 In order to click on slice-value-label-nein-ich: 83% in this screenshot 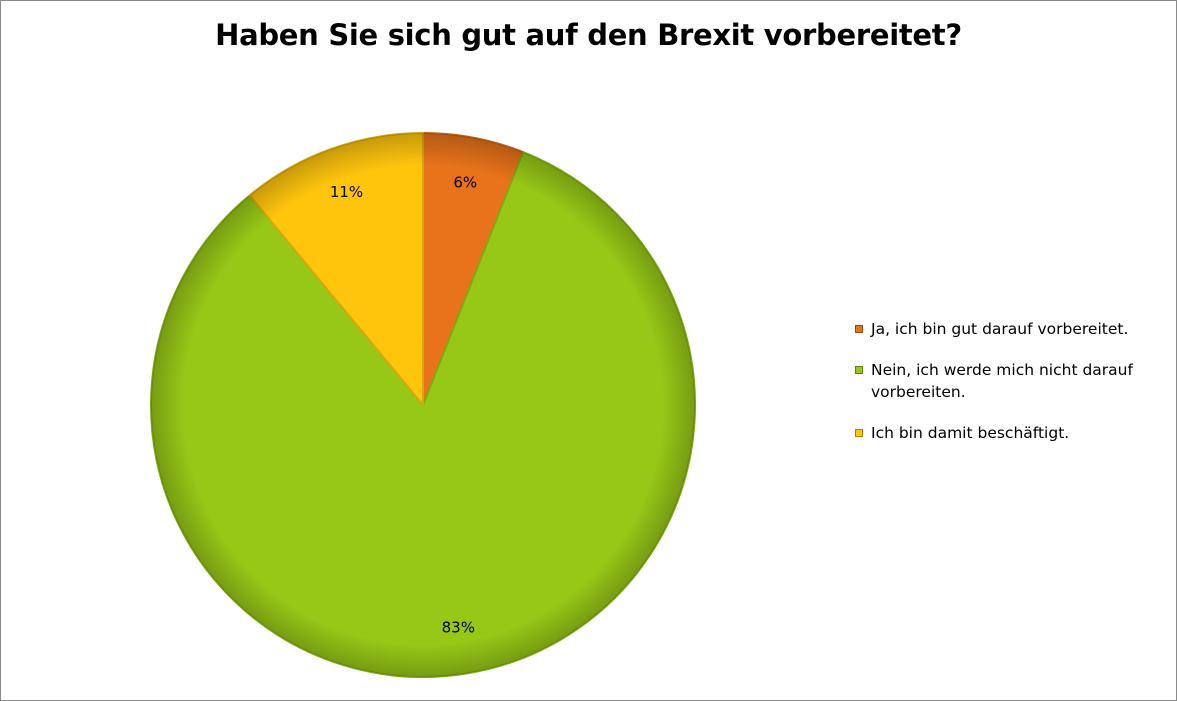, I will do `click(458, 627)`.